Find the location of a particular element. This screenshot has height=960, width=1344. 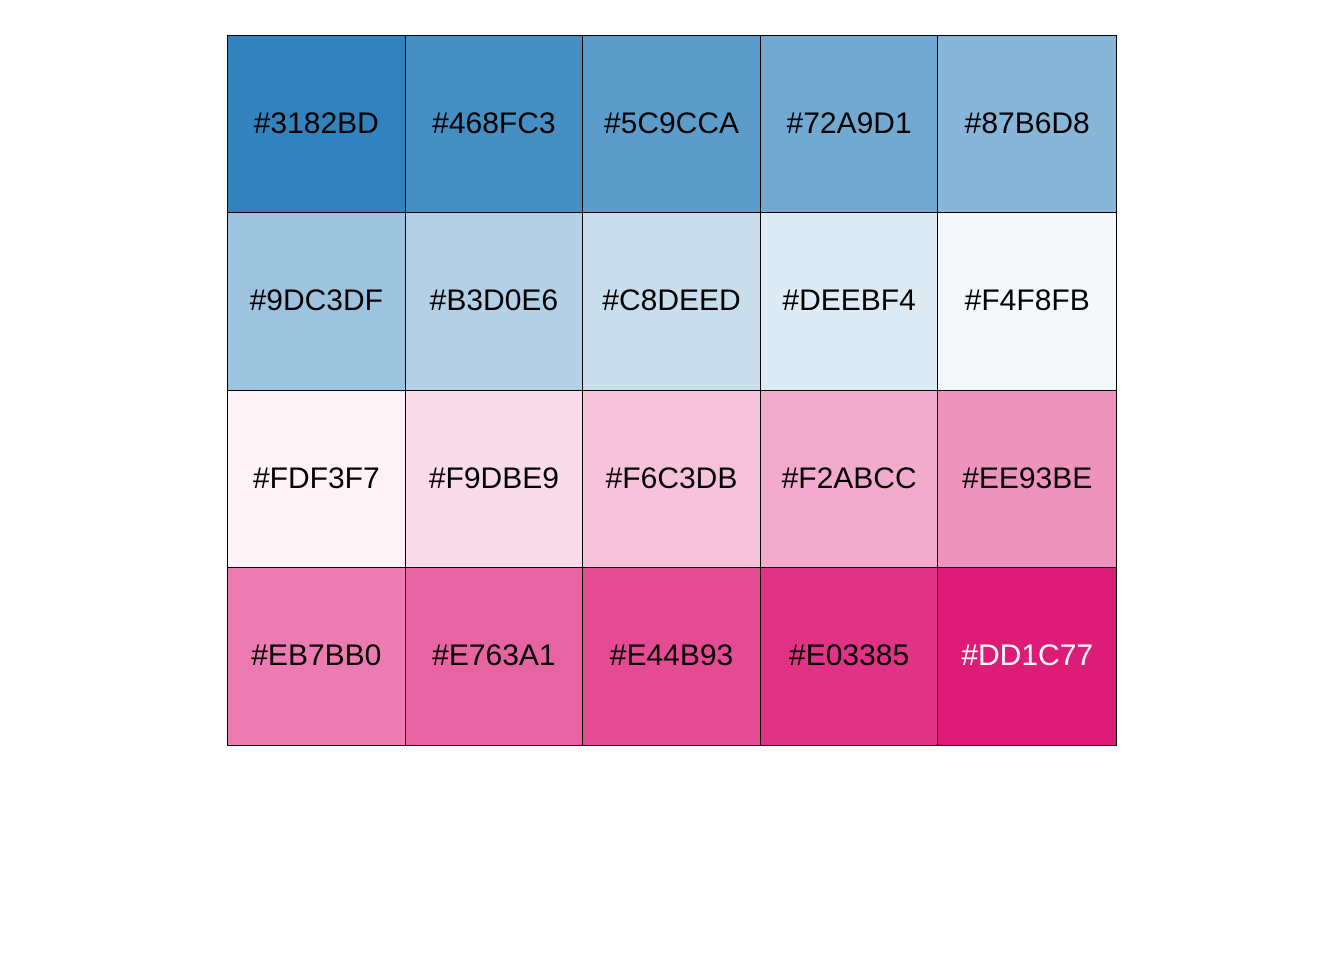

color-swatch: #5C9CCA is located at coordinates (672, 125).